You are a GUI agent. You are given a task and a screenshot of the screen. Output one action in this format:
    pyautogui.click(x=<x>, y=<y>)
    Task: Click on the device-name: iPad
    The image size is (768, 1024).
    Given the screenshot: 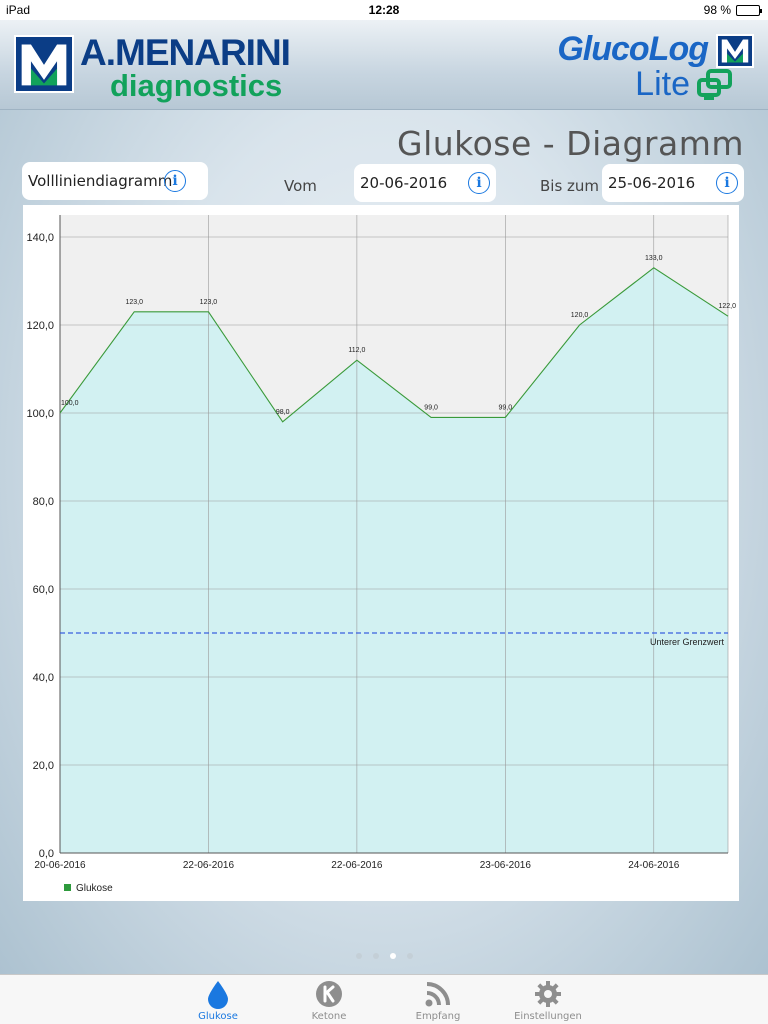 What is the action you would take?
    pyautogui.click(x=18, y=10)
    